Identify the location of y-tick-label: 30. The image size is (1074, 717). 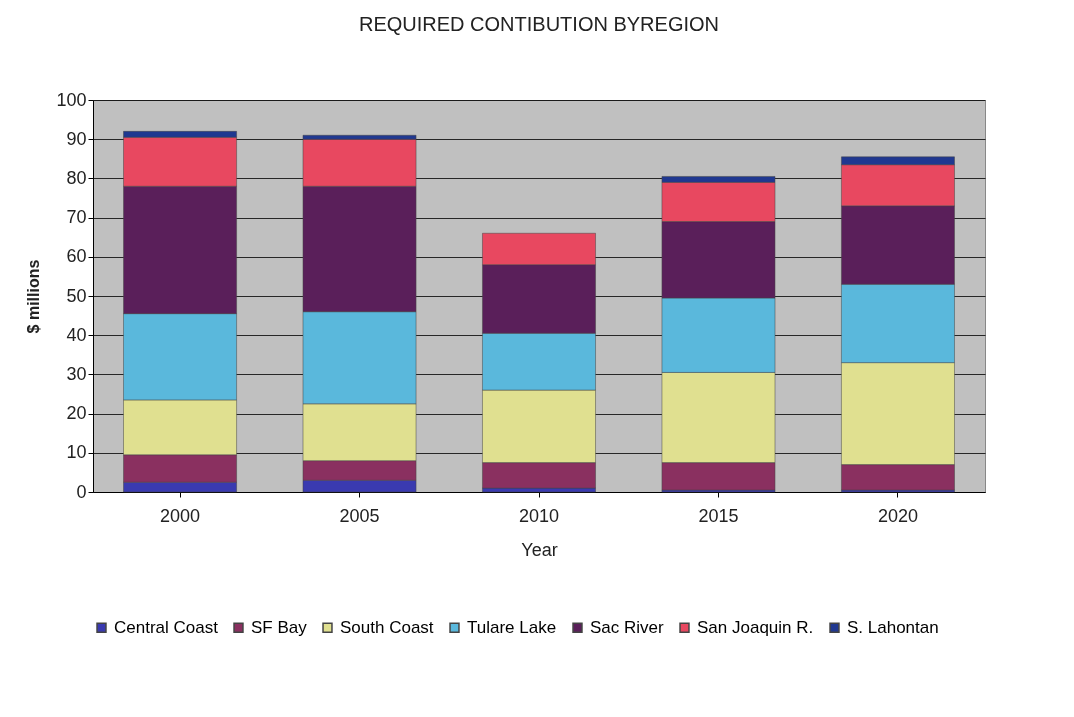
(76, 373).